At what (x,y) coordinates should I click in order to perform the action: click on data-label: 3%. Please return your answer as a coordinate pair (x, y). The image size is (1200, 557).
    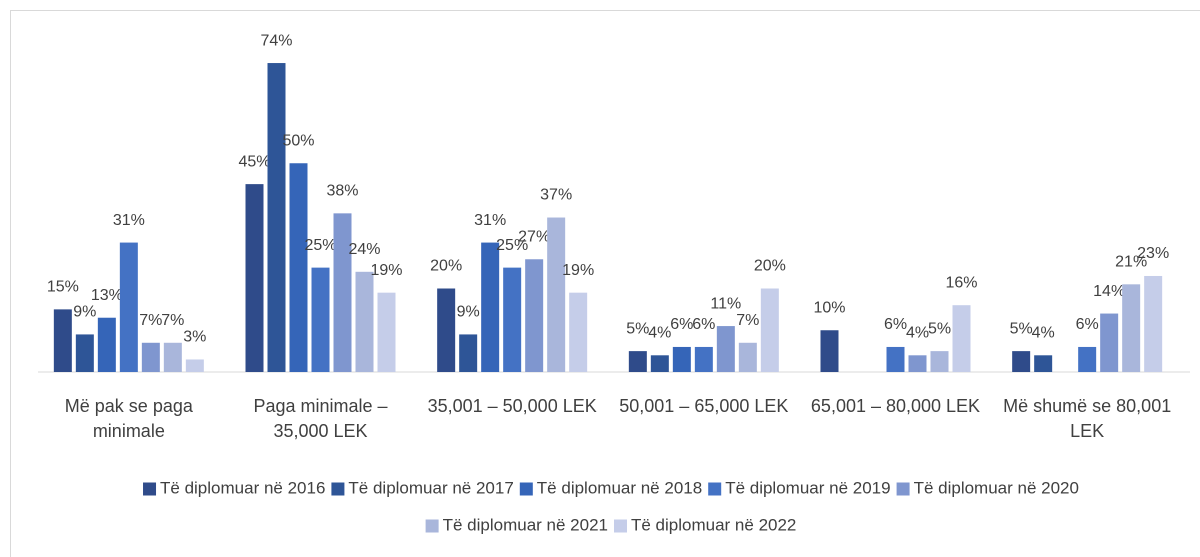
    Looking at the image, I should click on (194, 337).